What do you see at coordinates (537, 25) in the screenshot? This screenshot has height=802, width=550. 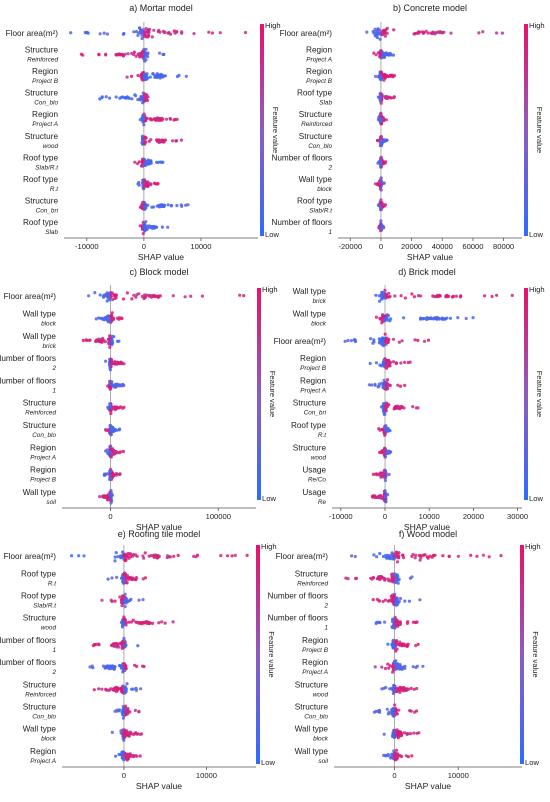 I see `colorbar-high-label: High` at bounding box center [537, 25].